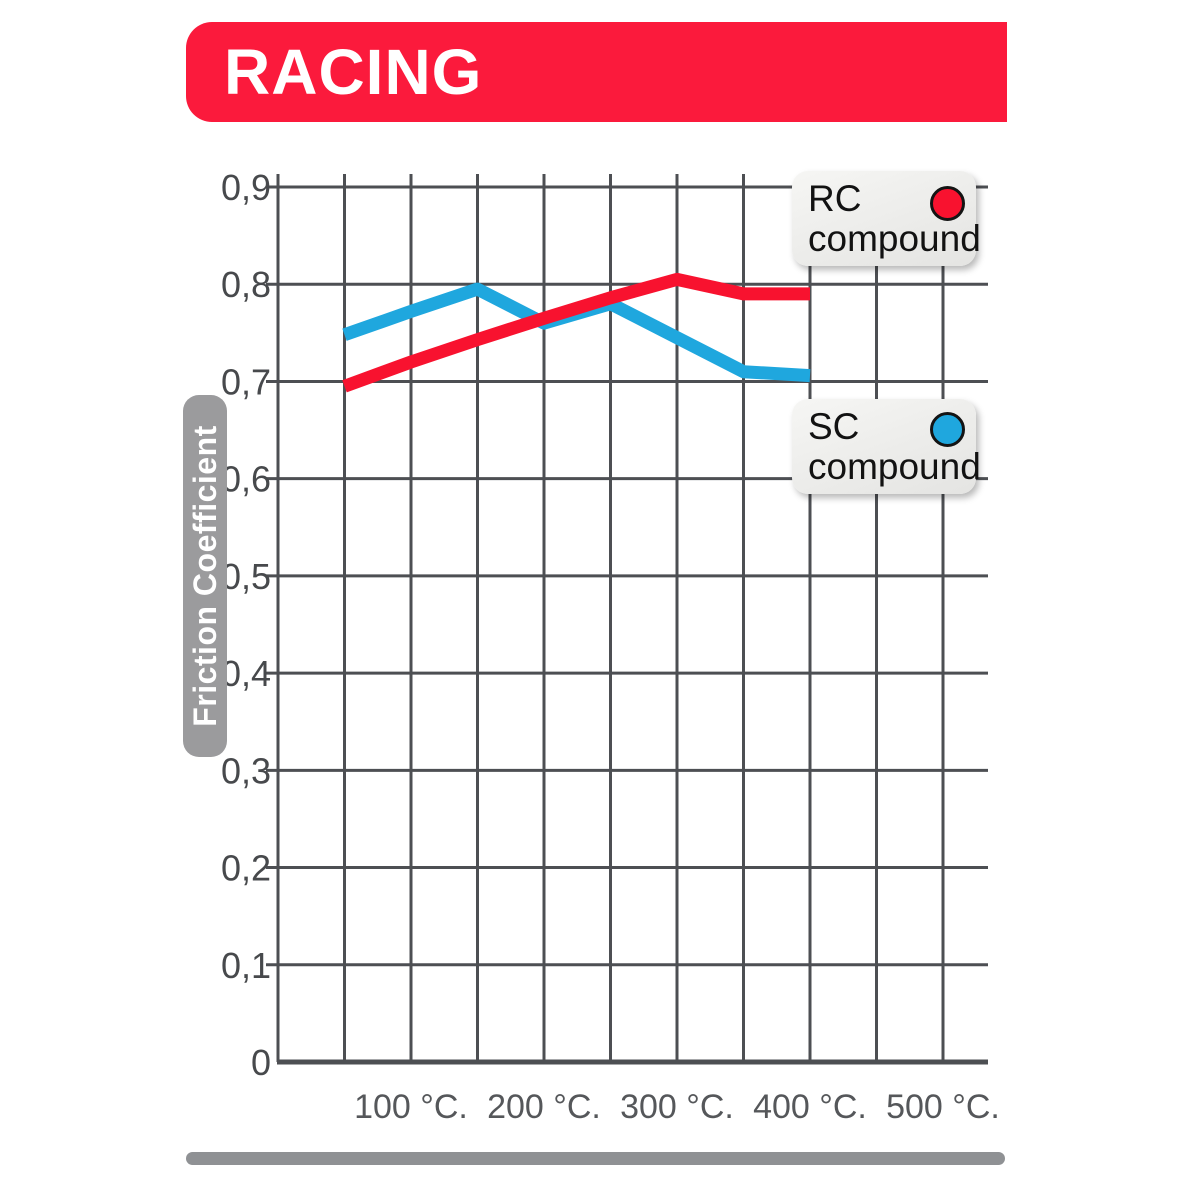 The image size is (1200, 1200). What do you see at coordinates (246, 868) in the screenshot?
I see `svg-text: 0,2` at bounding box center [246, 868].